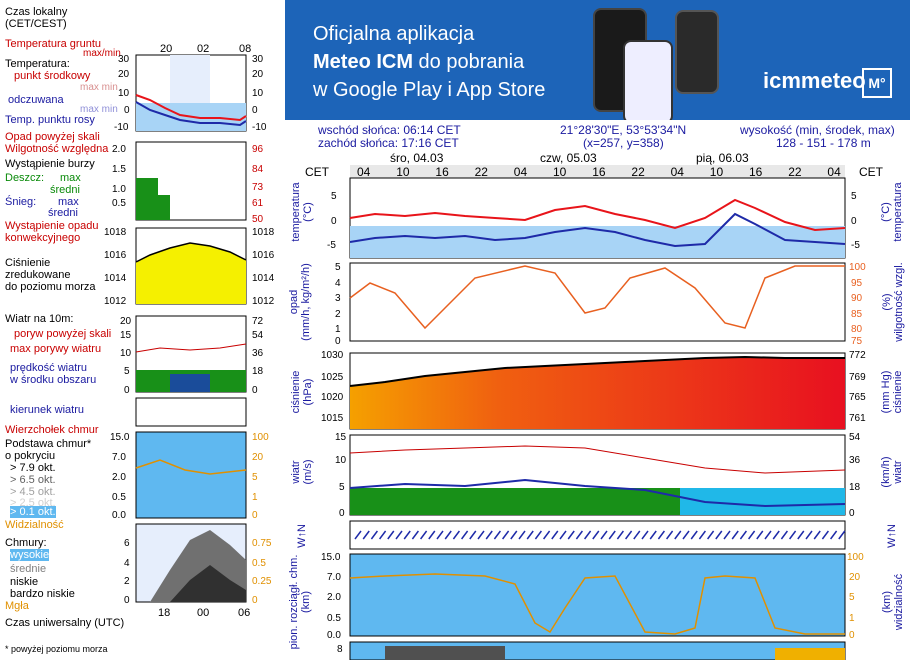  I want to click on svg-text: 6, so click(127, 543).